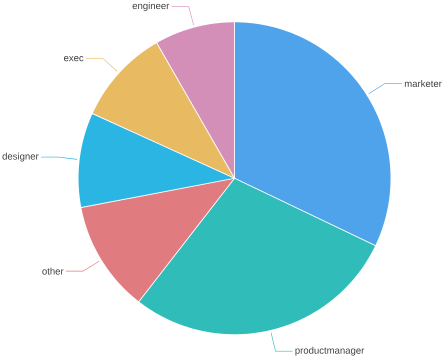 The height and width of the screenshot is (358, 444). What do you see at coordinates (74, 59) in the screenshot?
I see `slice-label: exec` at bounding box center [74, 59].